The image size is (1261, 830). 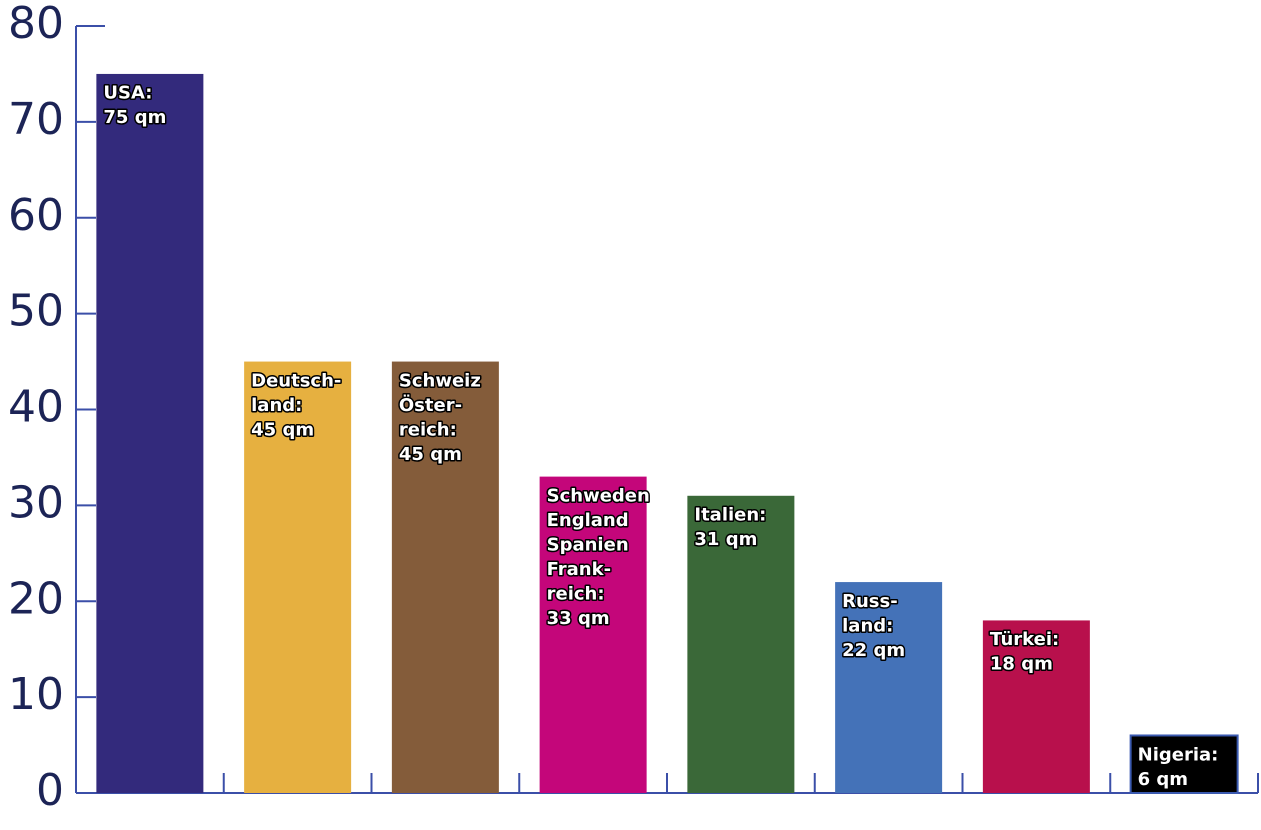 What do you see at coordinates (1024, 639) in the screenshot?
I see `bar-label: Türkei:` at bounding box center [1024, 639].